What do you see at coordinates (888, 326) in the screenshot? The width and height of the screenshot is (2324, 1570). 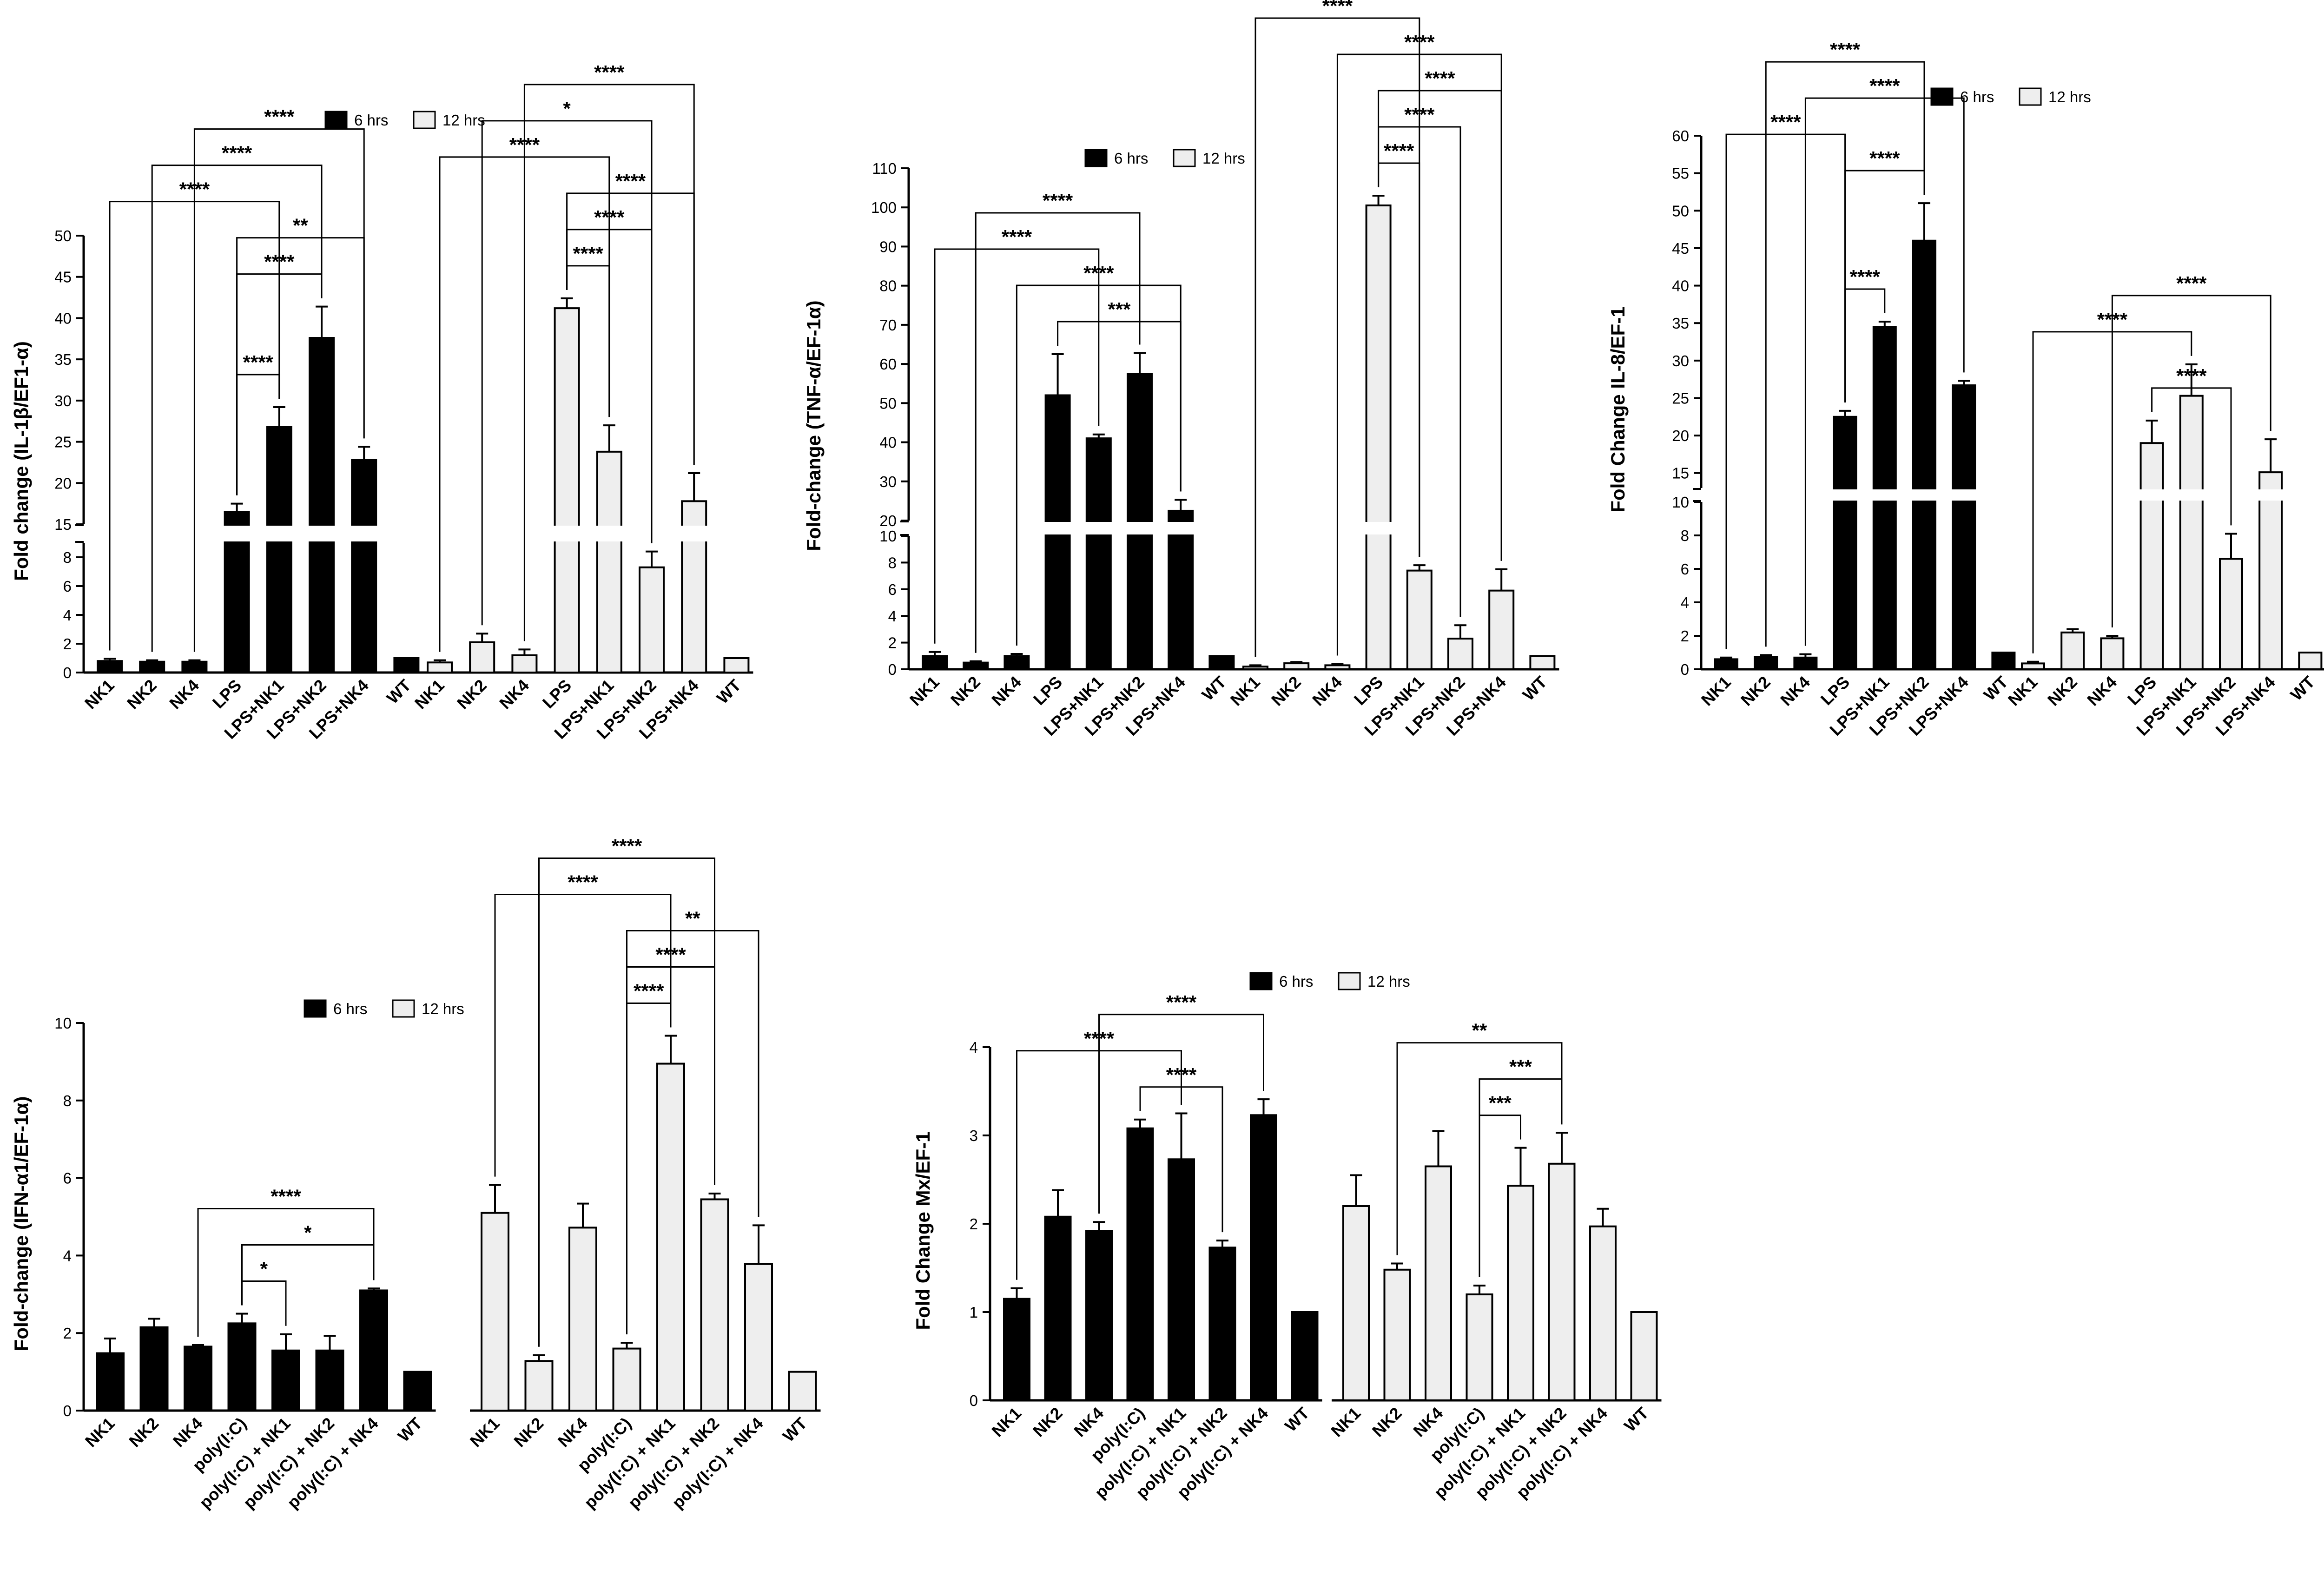 I see `y-tick-label: 70` at bounding box center [888, 326].